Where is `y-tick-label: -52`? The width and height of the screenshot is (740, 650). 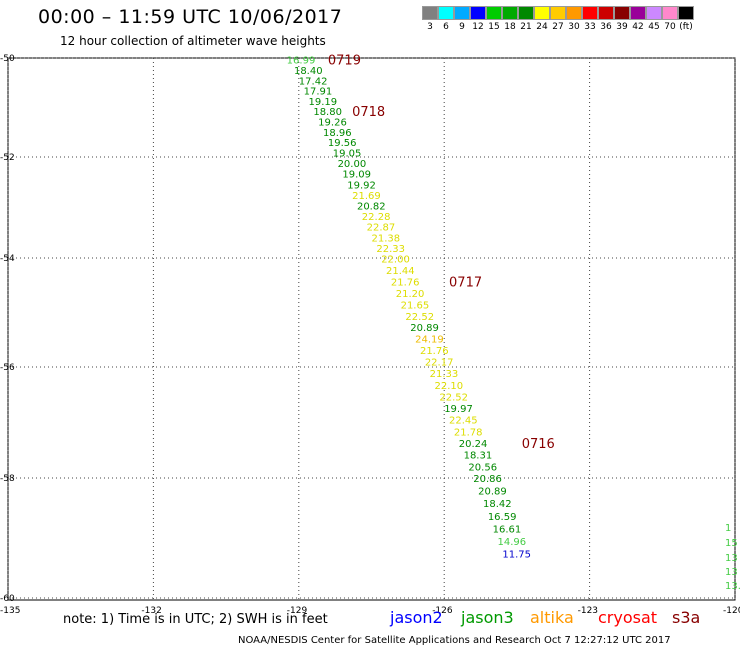 y-tick-label: -52 is located at coordinates (7, 158).